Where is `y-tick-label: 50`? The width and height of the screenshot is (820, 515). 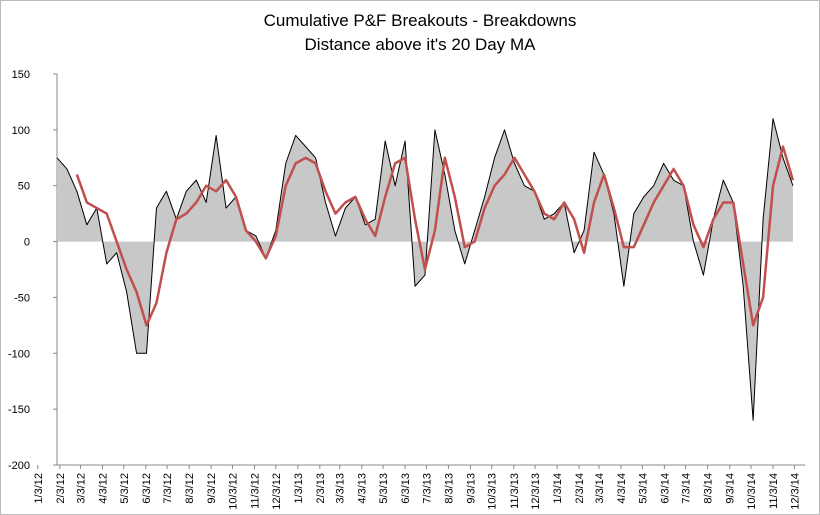 y-tick-label: 50 is located at coordinates (24, 187).